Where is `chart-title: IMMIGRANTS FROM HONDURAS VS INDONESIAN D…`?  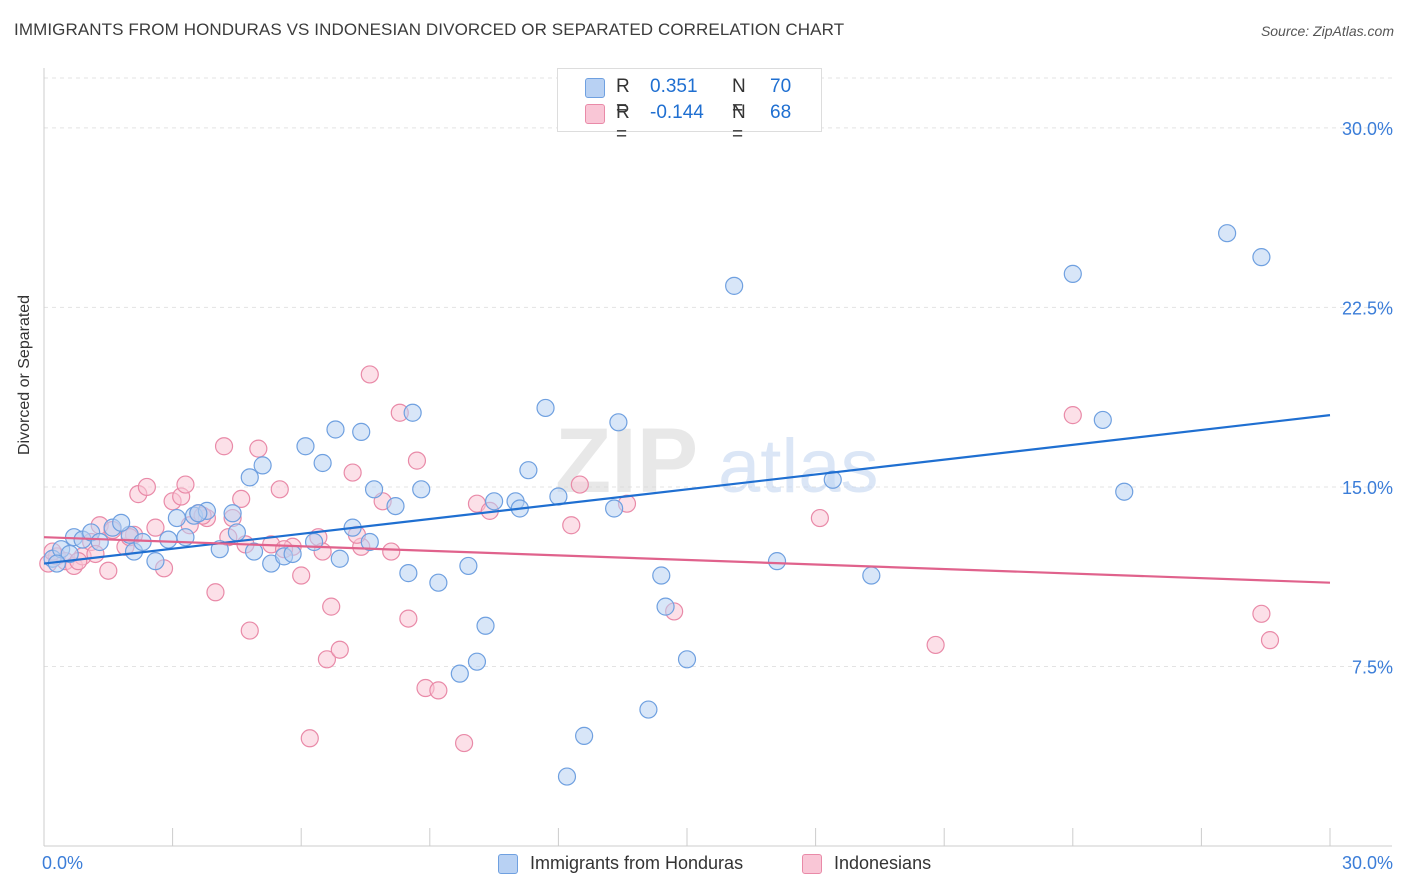 chart-title: IMMIGRANTS FROM HONDURAS VS INDONESIAN D… is located at coordinates (429, 29).